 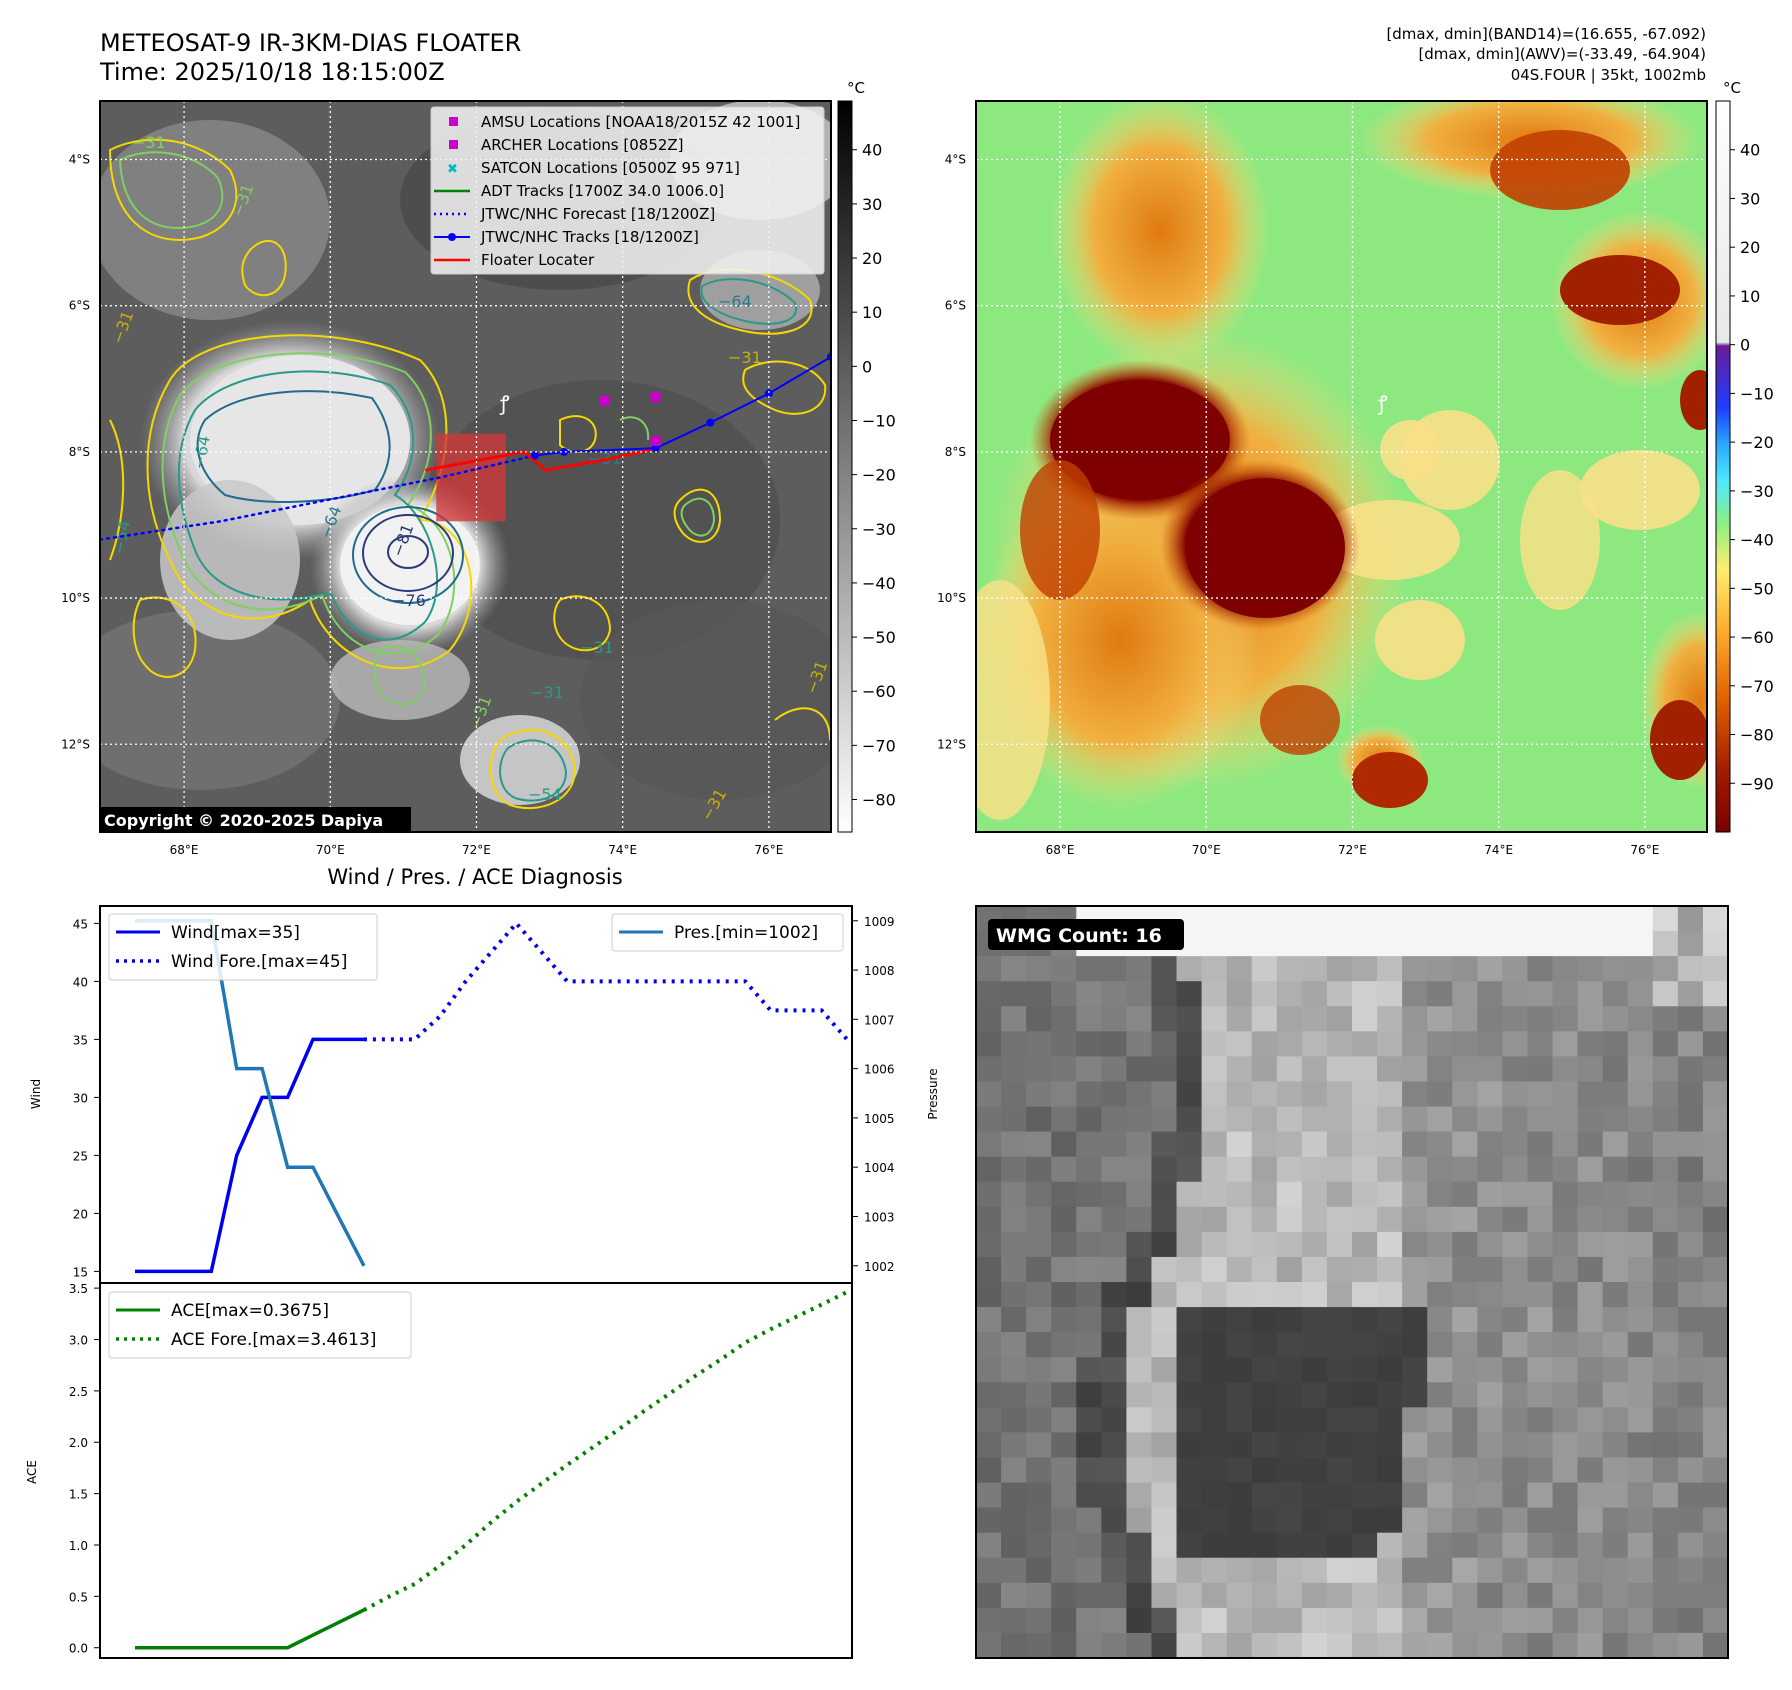 I want to click on ir-legend-label: JTWC/NHC Tracks [18/1200Z], so click(x=589, y=237).